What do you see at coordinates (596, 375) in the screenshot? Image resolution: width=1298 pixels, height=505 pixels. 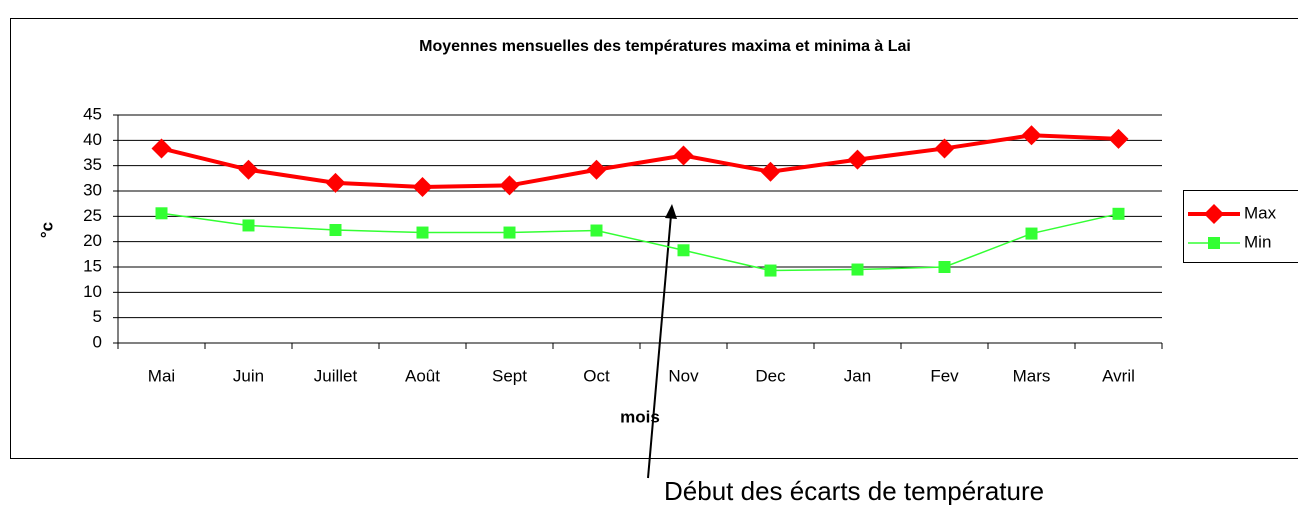 I see `x-tick-label: Oct` at bounding box center [596, 375].